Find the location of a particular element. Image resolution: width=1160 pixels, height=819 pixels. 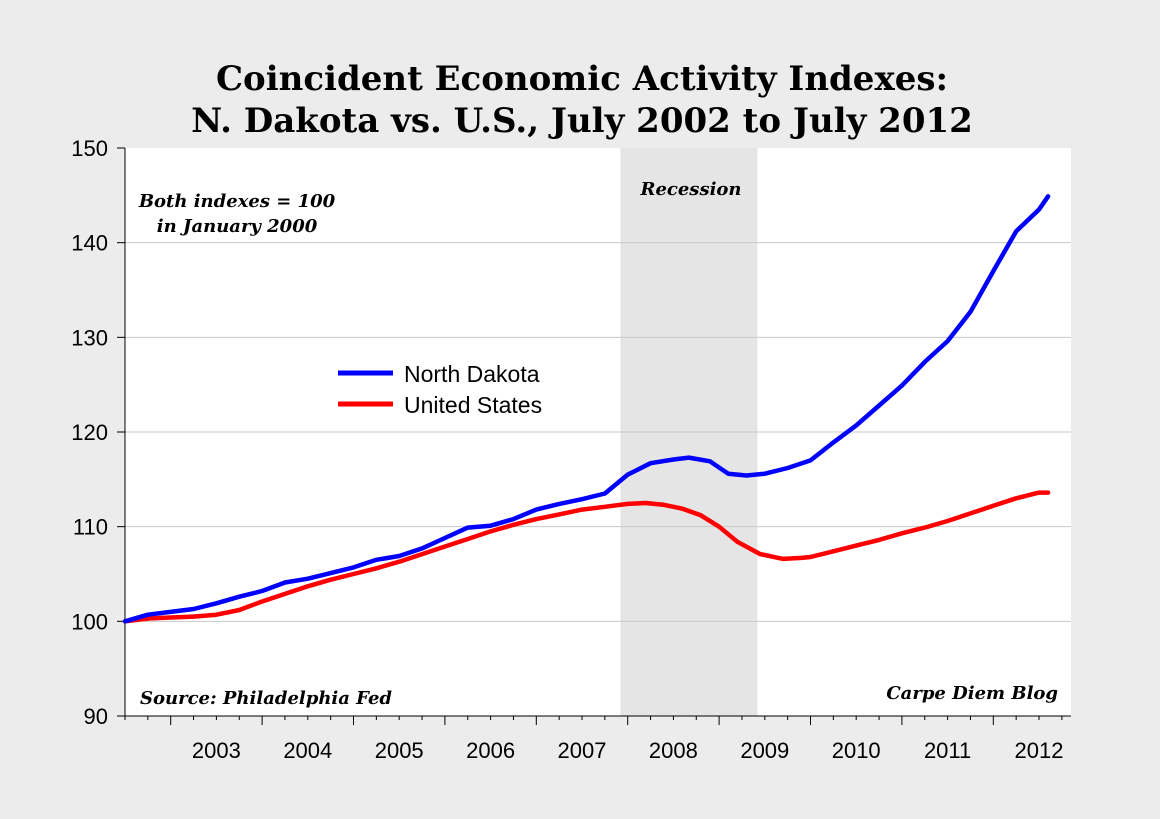

index-note-line-2: in January 2000 is located at coordinates (237, 226).